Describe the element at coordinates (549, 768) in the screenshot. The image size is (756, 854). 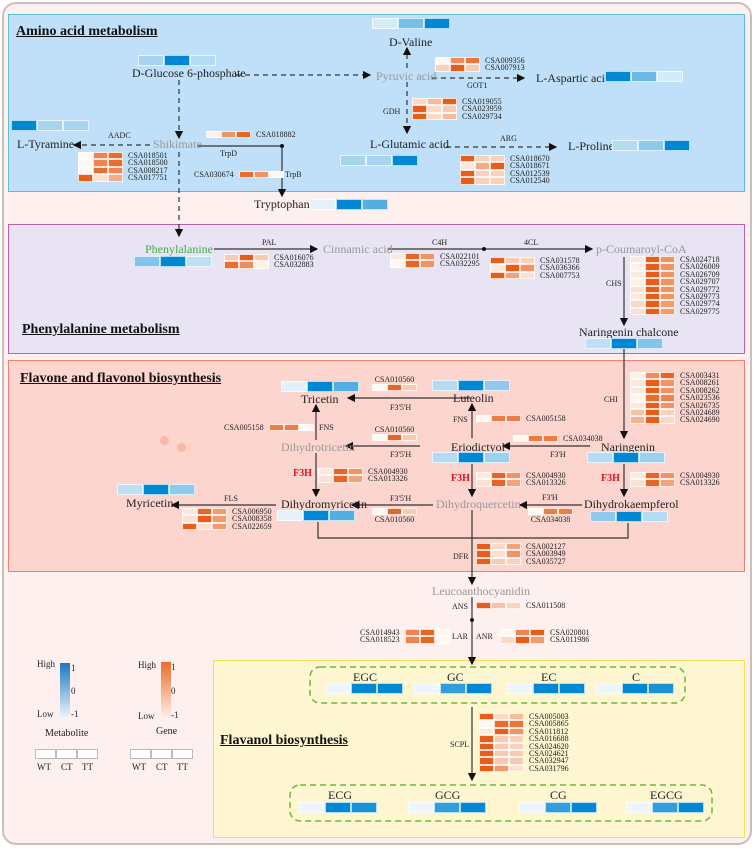
I see `gene-id: CSA031796` at that location.